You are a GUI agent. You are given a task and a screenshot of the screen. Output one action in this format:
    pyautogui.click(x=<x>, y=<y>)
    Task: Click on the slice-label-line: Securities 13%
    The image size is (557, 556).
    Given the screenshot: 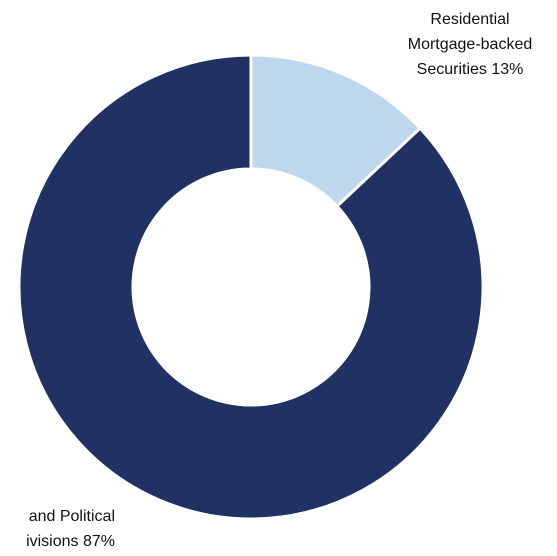 What is the action you would take?
    pyautogui.click(x=470, y=69)
    